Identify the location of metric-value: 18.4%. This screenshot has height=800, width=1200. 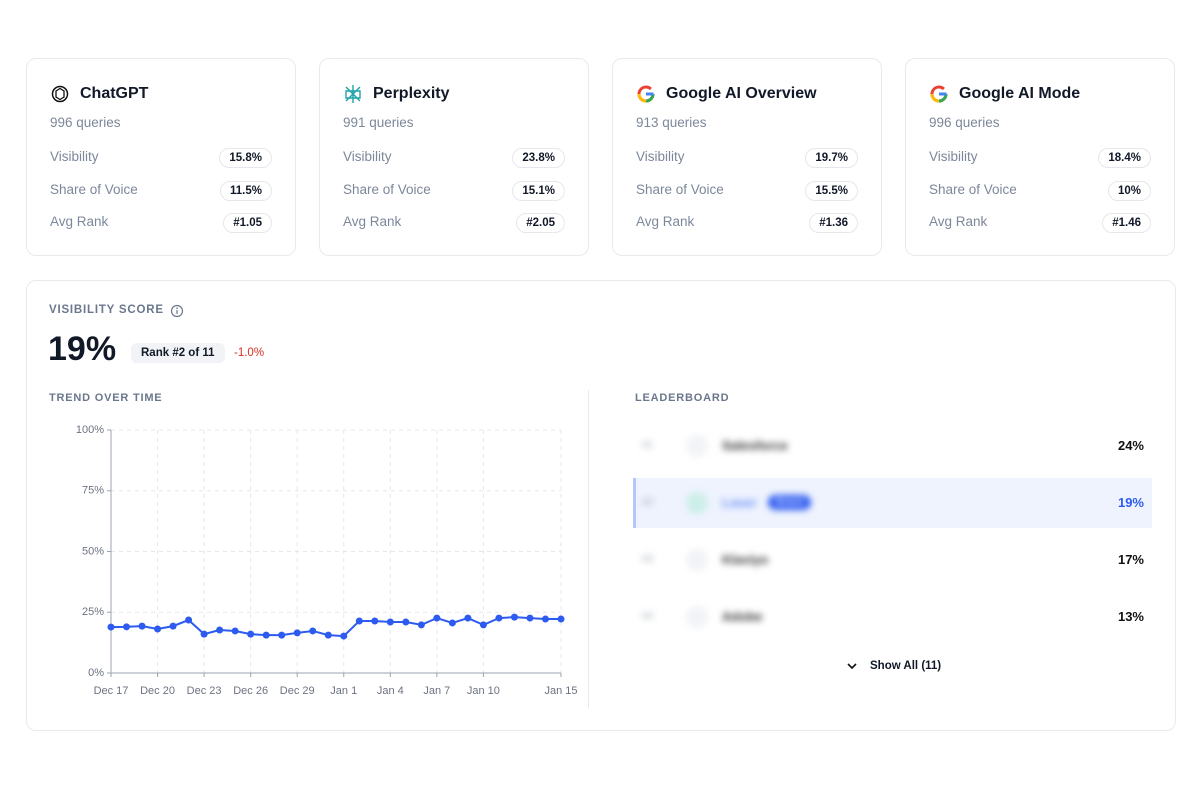
(1124, 158).